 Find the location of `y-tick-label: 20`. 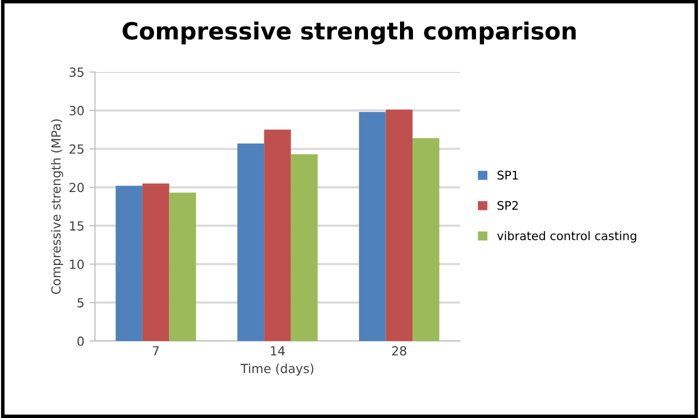

y-tick-label: 20 is located at coordinates (77, 187).